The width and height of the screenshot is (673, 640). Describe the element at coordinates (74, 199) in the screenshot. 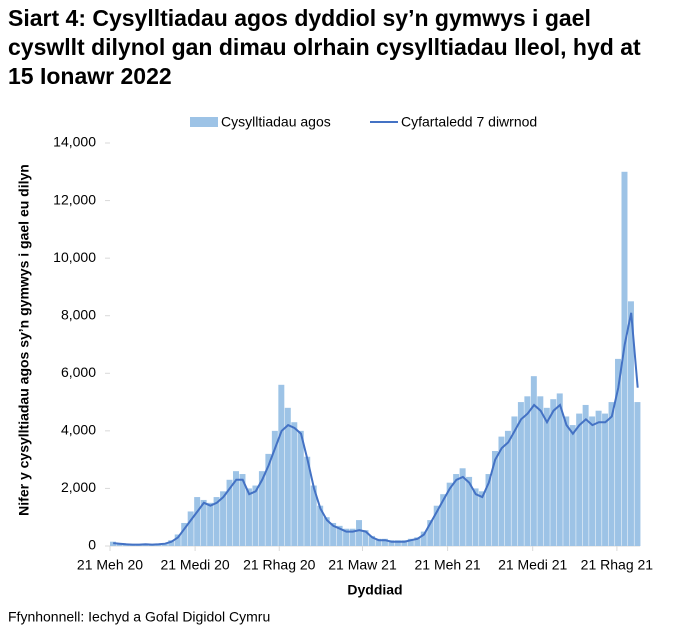

I see `y-tick-label: 12,000` at that location.